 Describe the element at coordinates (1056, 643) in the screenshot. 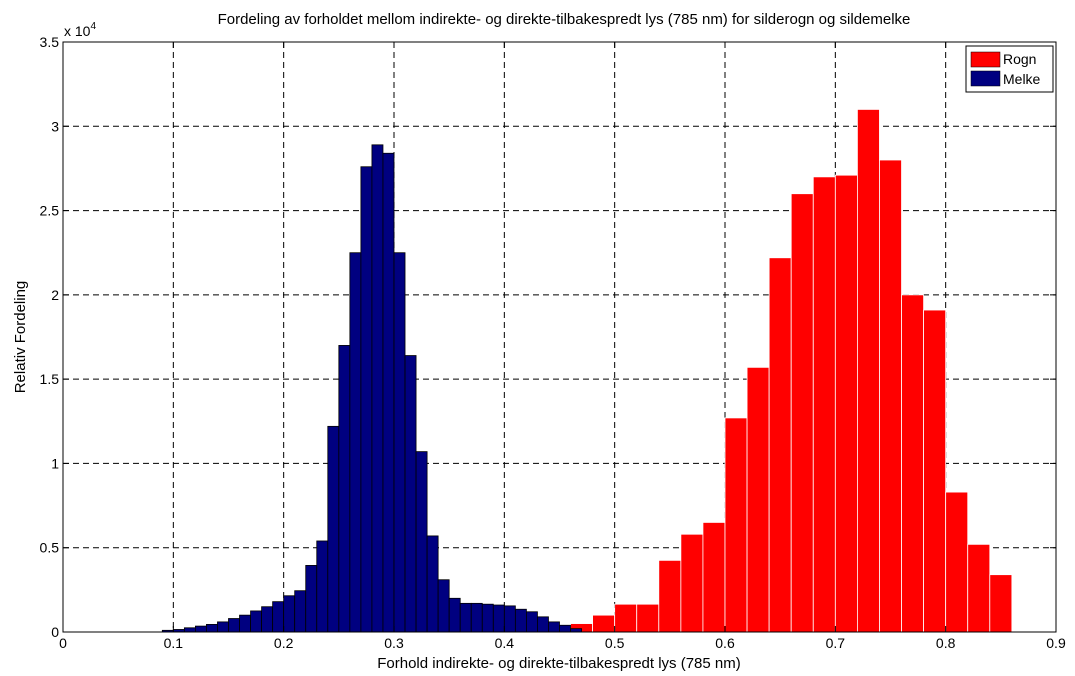

I see `x-tick-label: 0.9` at that location.